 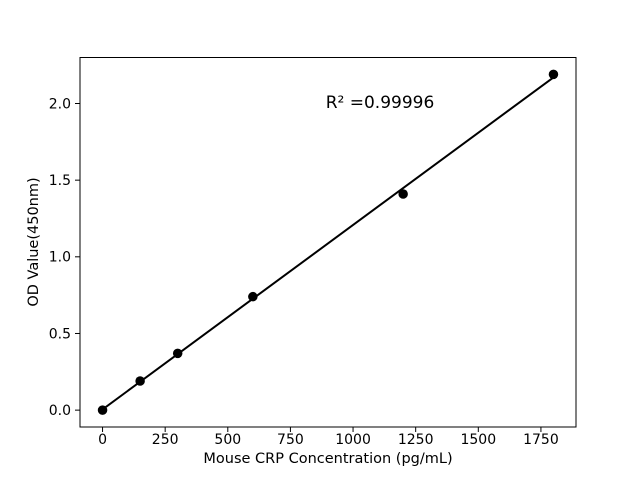 I want to click on x-tick-label: 750, so click(x=290, y=440).